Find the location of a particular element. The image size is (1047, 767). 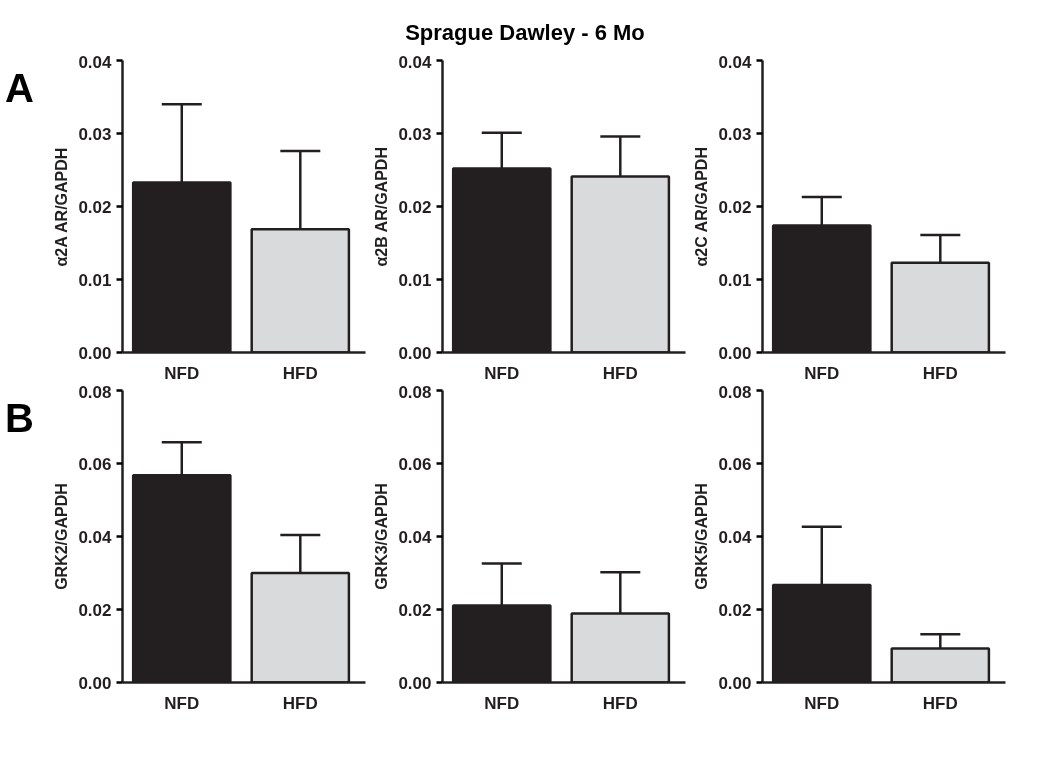

y-axis-title: GRK2/GAPDH is located at coordinates (62, 536).